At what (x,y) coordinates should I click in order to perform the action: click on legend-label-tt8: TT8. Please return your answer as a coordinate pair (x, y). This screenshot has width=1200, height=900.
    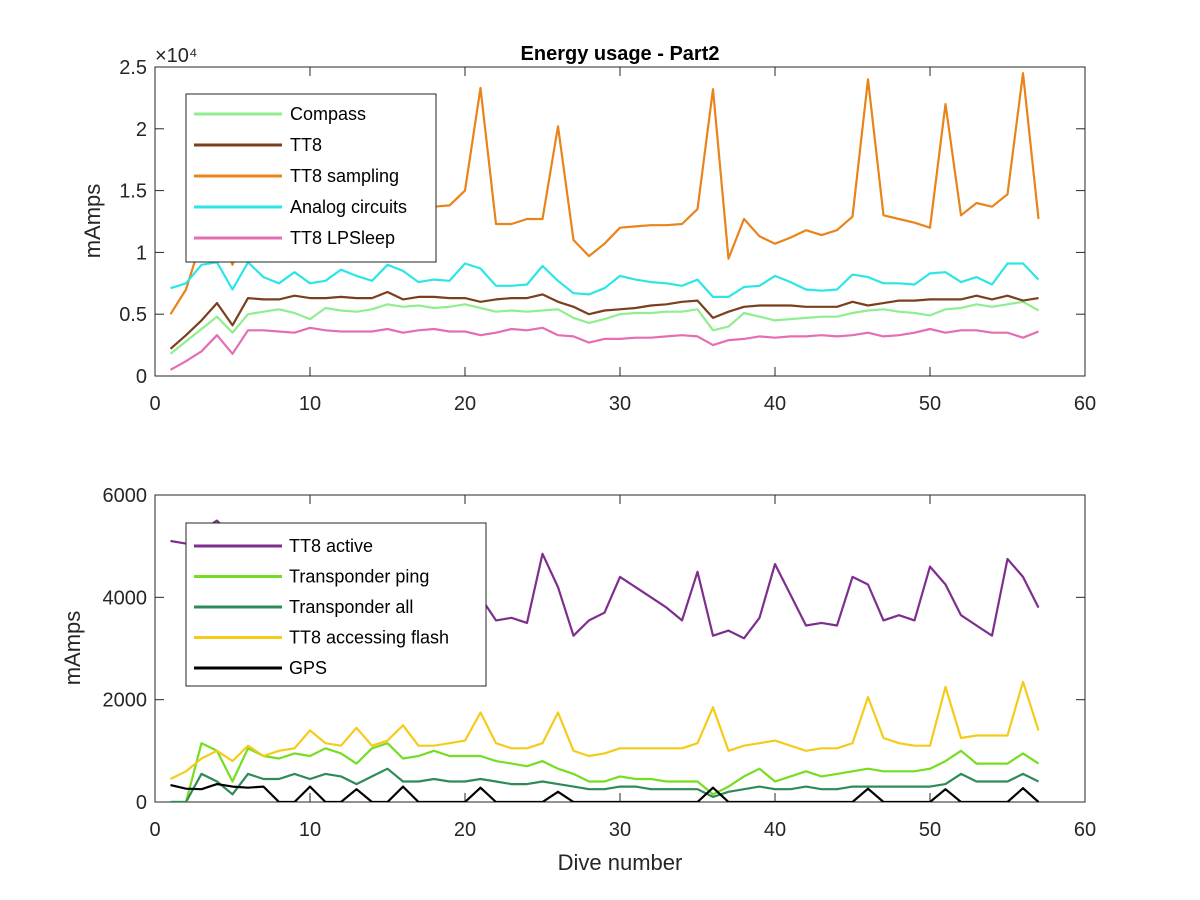
    Looking at the image, I should click on (306, 145).